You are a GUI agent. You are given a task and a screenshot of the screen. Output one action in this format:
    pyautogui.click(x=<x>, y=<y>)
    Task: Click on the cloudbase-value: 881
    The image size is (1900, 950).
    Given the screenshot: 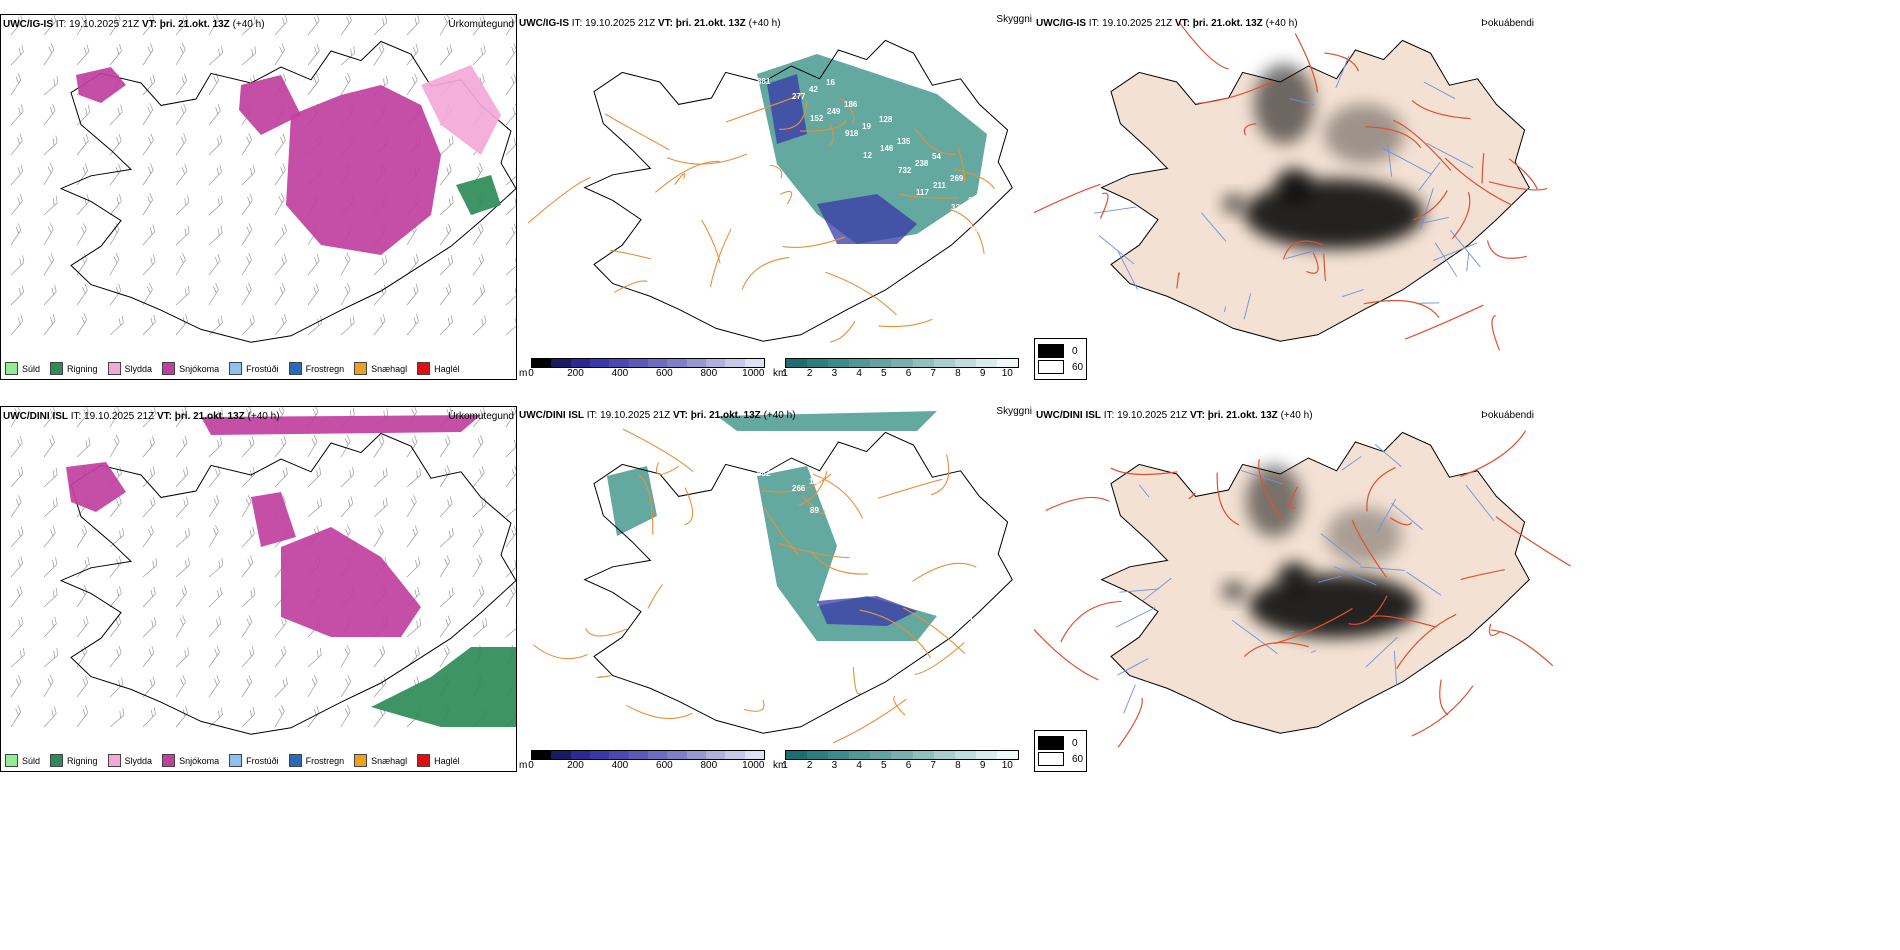 What is the action you would take?
    pyautogui.click(x=764, y=81)
    